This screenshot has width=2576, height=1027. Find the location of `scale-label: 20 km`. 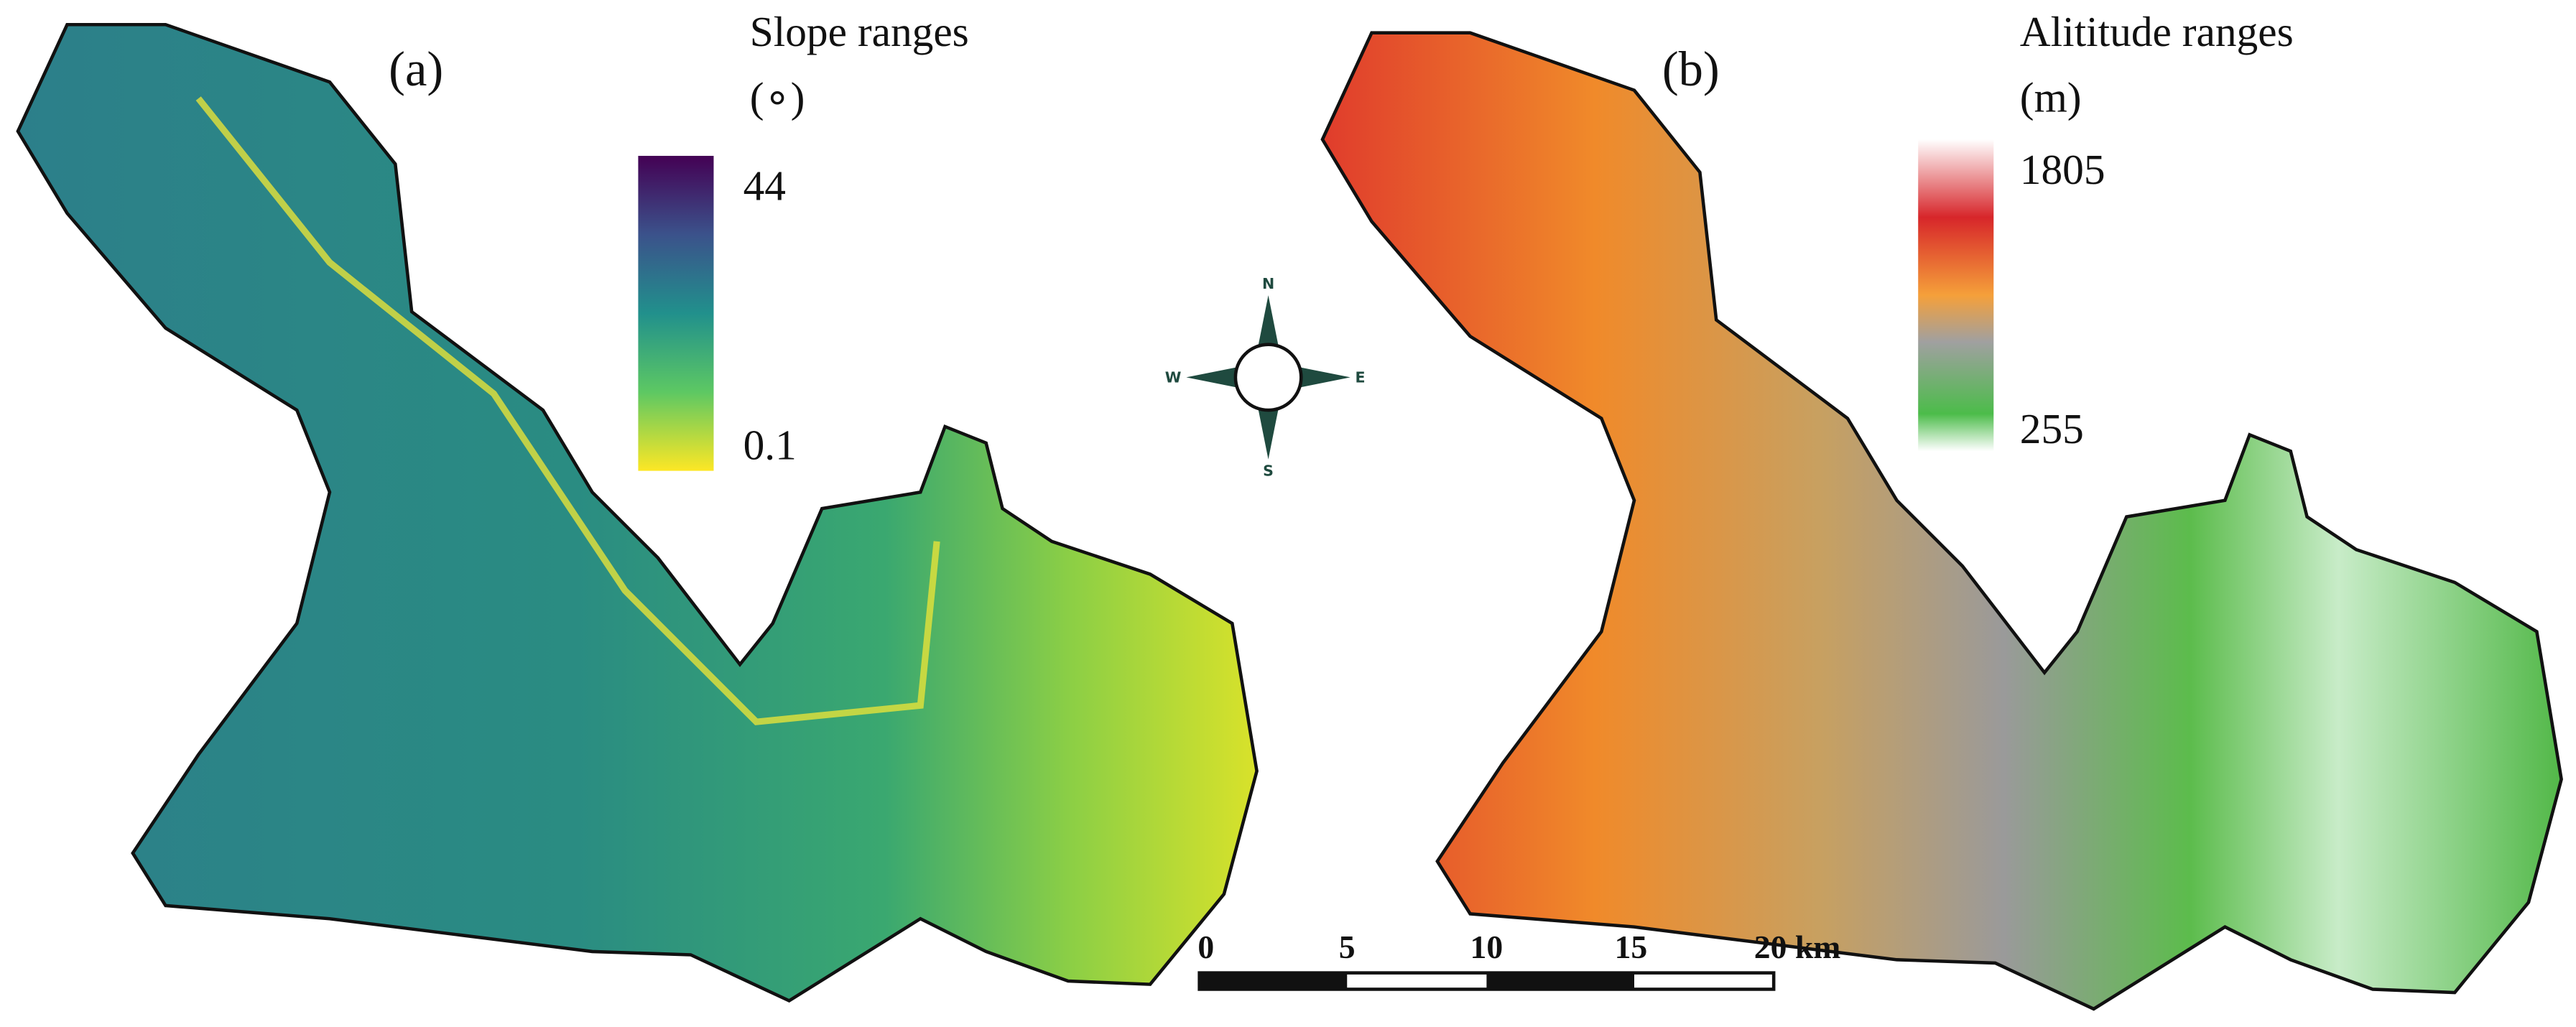

scale-label: 20 km is located at coordinates (1797, 947).